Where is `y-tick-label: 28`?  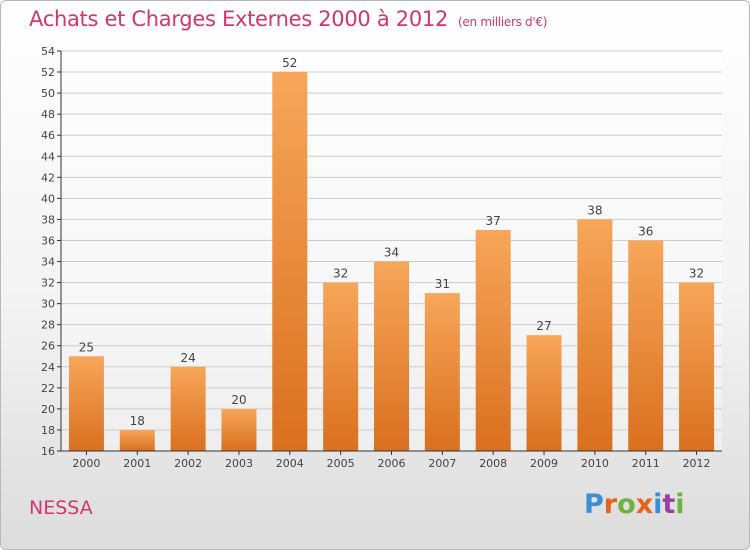
y-tick-label: 28 is located at coordinates (48, 325).